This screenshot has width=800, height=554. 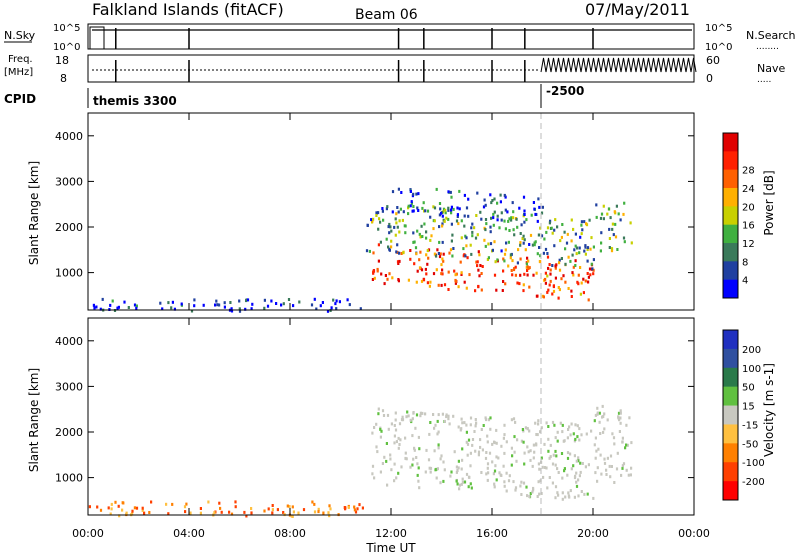 What do you see at coordinates (69, 136) in the screenshot?
I see `y-tick-label: 4000` at bounding box center [69, 136].